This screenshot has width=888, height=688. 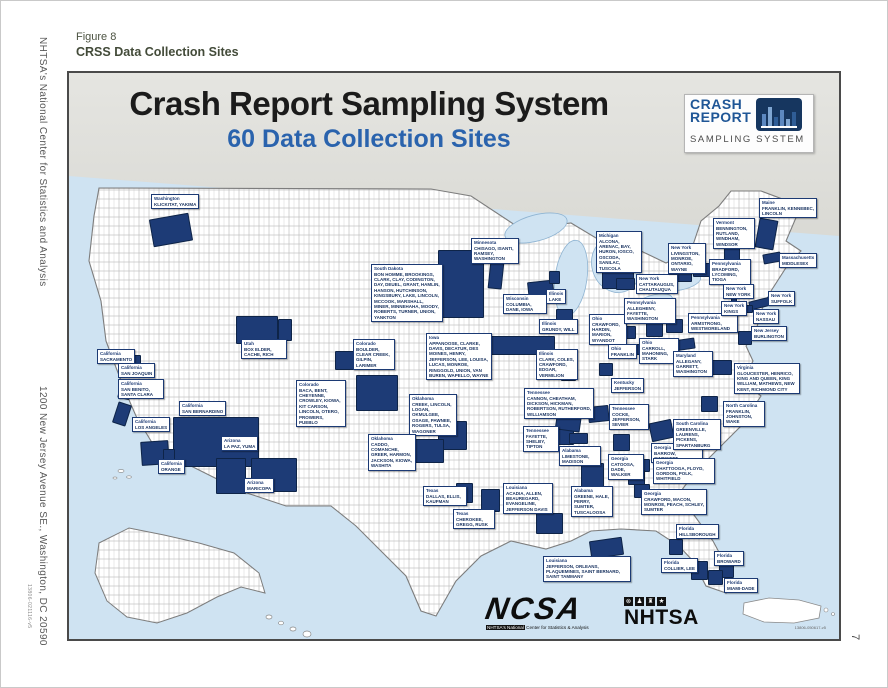 I want to click on site-county-list: NEW YORK, so click(x=738, y=294).